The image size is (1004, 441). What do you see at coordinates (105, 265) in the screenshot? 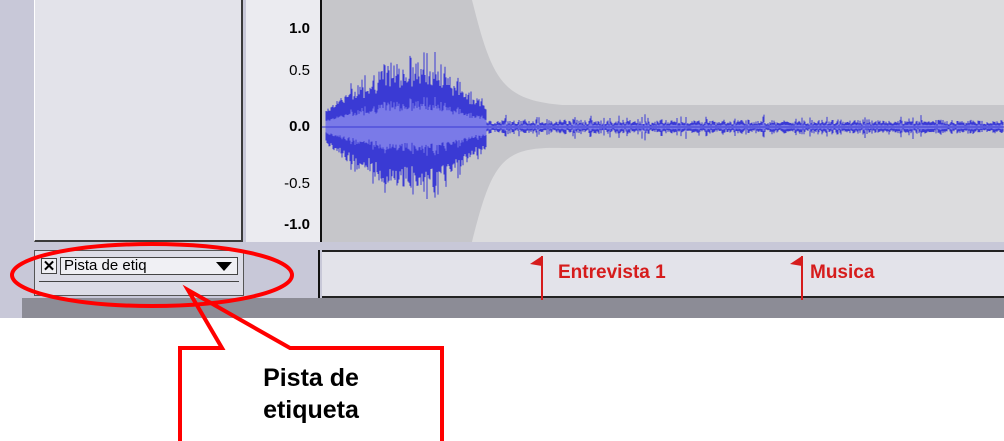
I see `track-name-label: Pista de etiq` at bounding box center [105, 265].